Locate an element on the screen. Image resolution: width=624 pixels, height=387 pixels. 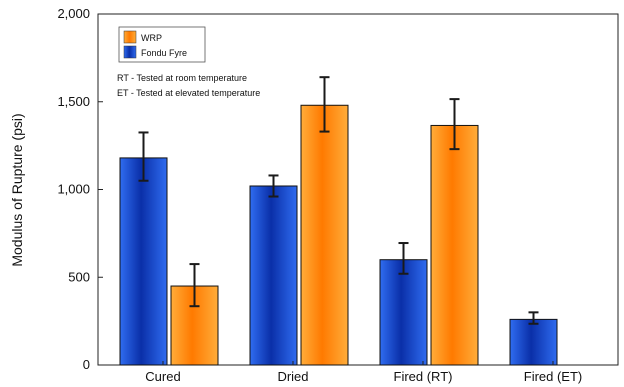
x-category-label: Dried is located at coordinates (292, 376).